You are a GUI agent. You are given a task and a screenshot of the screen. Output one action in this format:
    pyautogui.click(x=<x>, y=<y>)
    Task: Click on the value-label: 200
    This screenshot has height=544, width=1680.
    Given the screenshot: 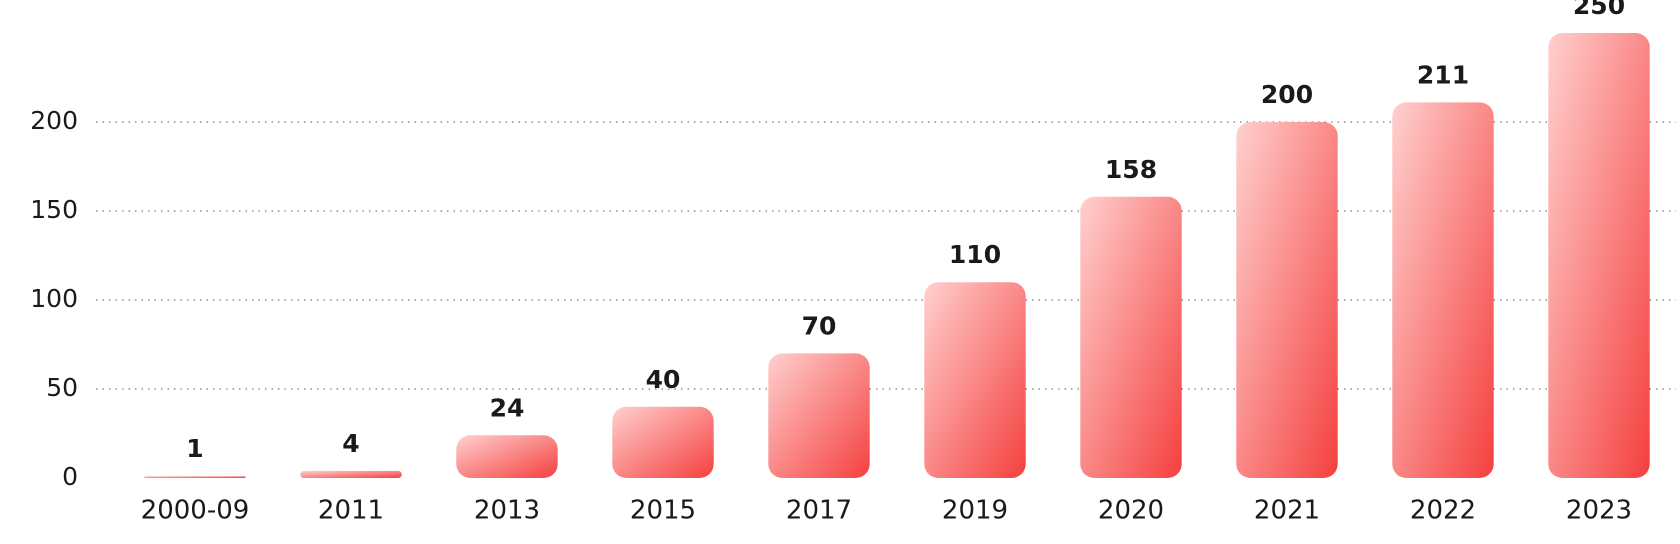 What is the action you would take?
    pyautogui.click(x=1287, y=94)
    